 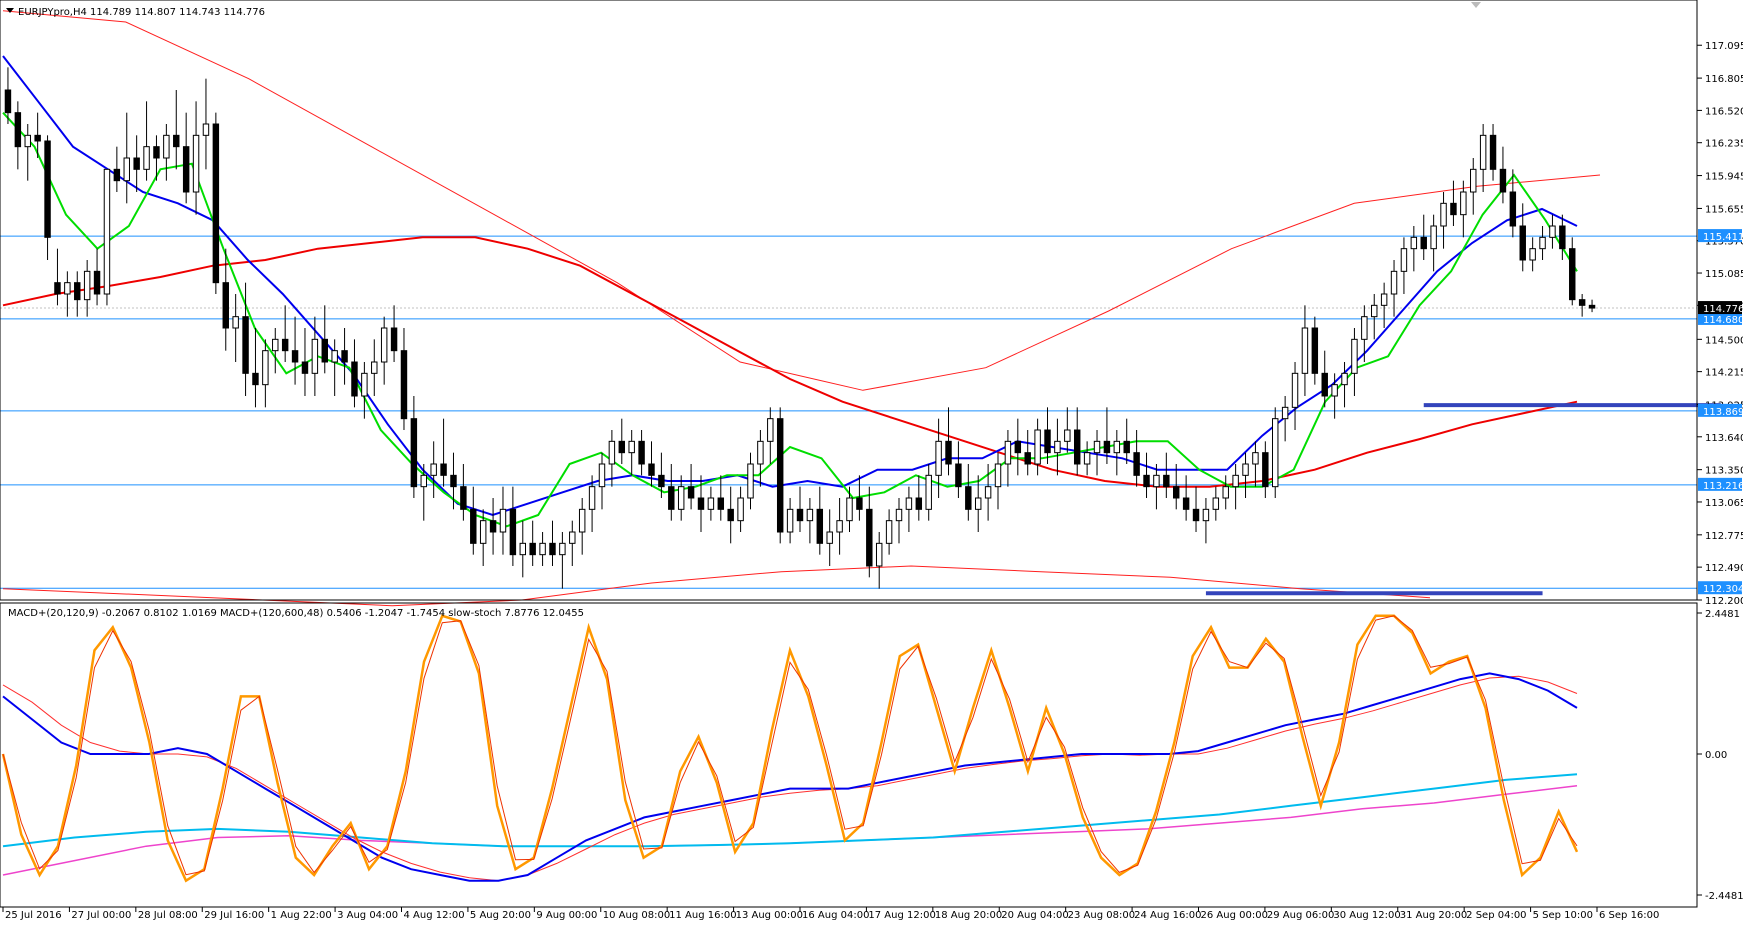 What do you see at coordinates (1723, 320) in the screenshot?
I see `level-price-label: 114.680` at bounding box center [1723, 320].